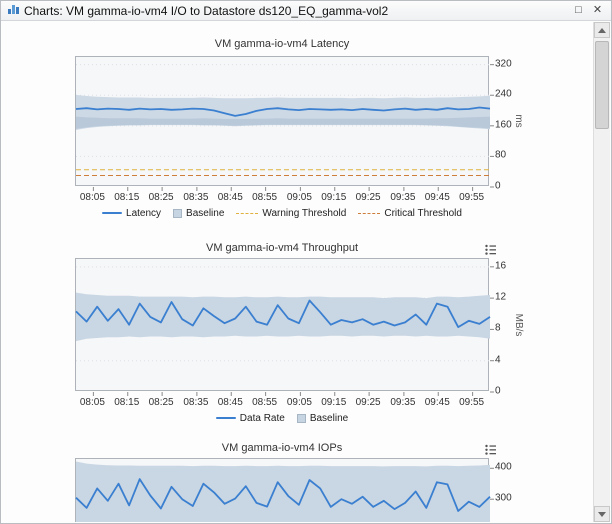  What do you see at coordinates (282, 248) in the screenshot?
I see `throughput-chart-title: VM gamma-io-vm4 Throughput` at bounding box center [282, 248].